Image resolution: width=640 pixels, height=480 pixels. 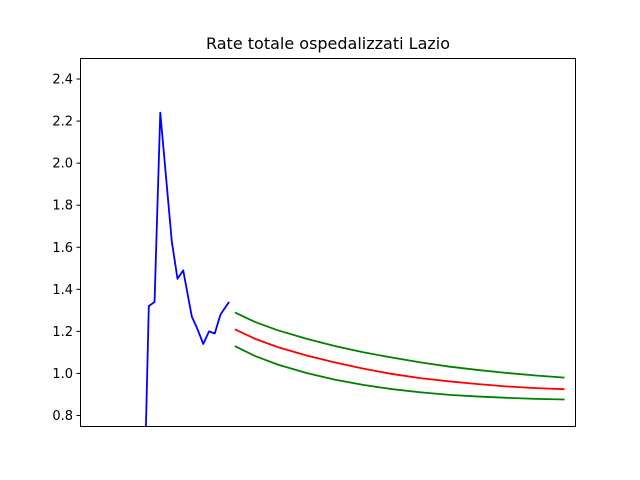 What do you see at coordinates (62, 332) in the screenshot?
I see `y-tick-label: 1.2` at bounding box center [62, 332].